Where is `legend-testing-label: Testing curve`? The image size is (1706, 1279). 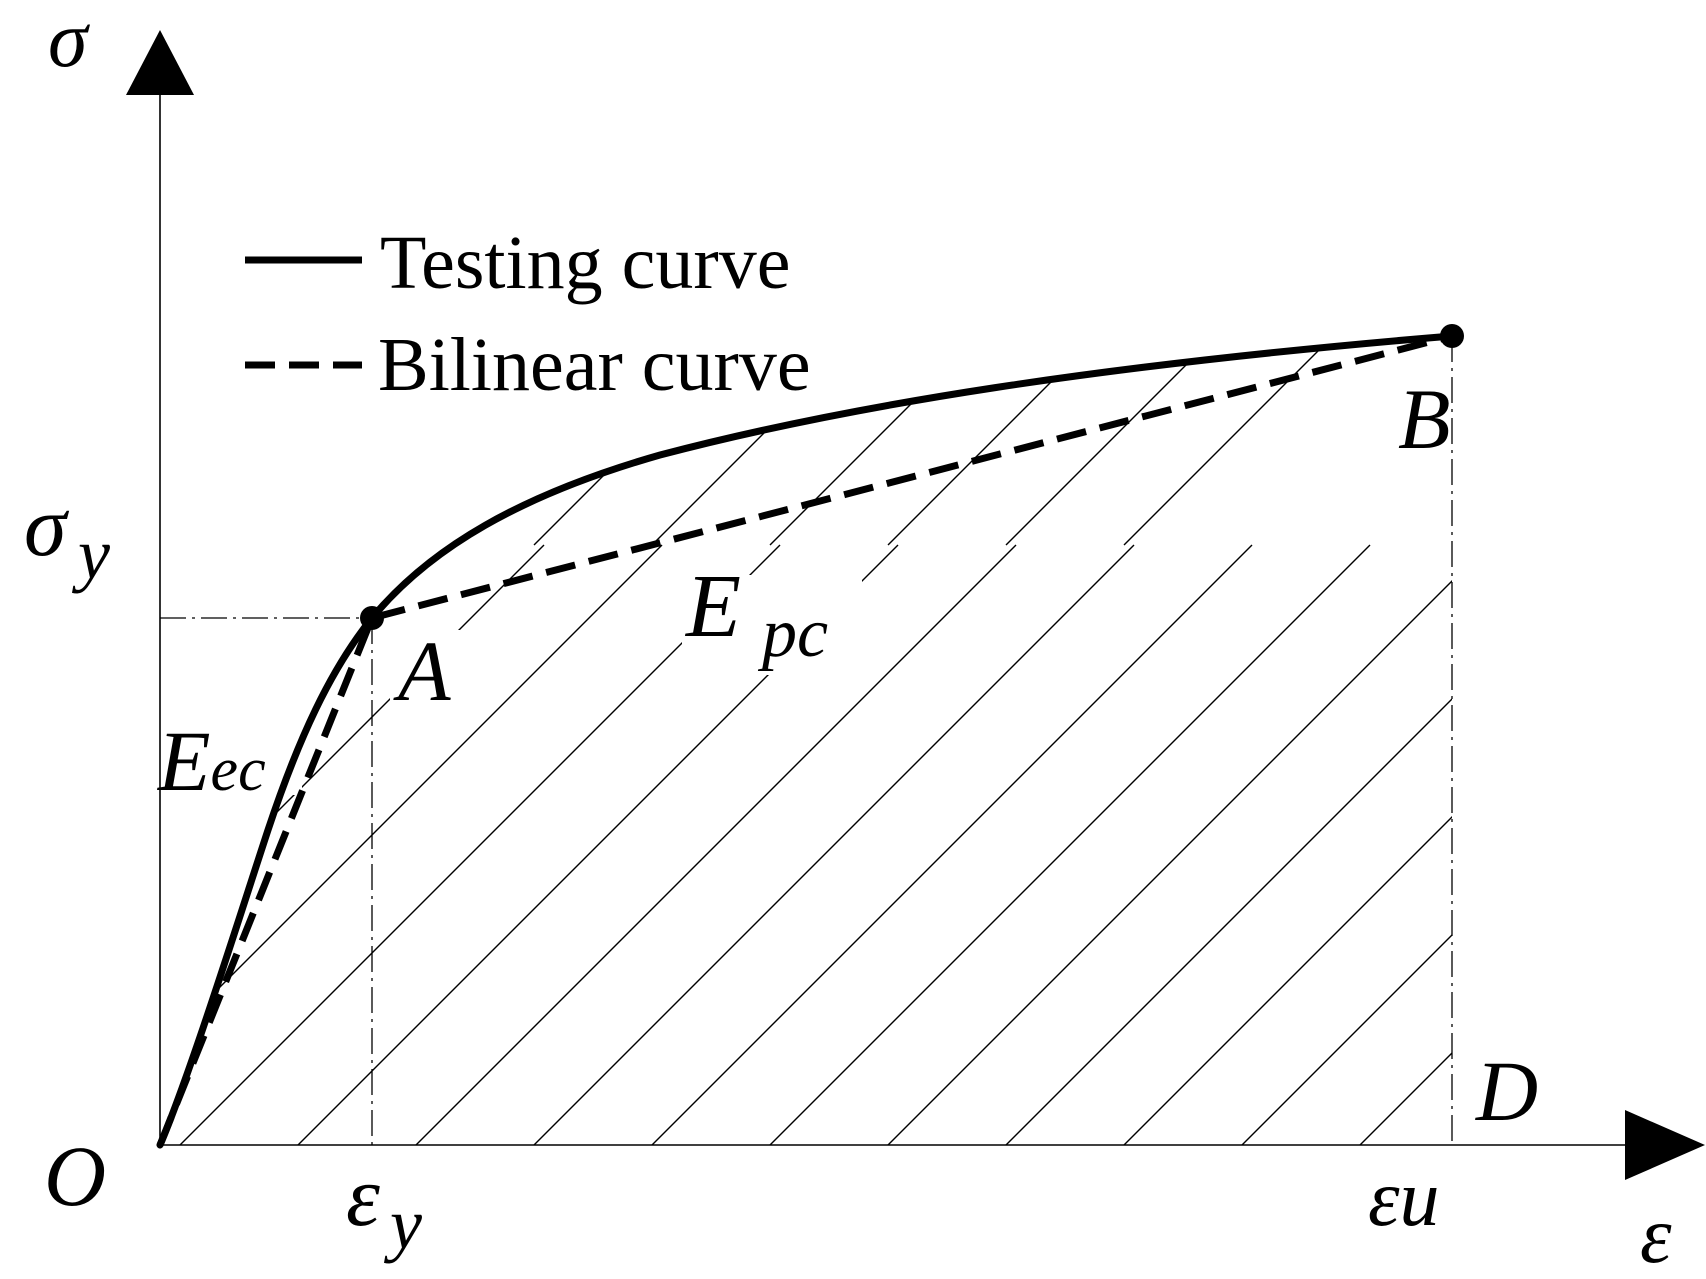
legend-testing-label: Testing curve is located at coordinates (585, 263).